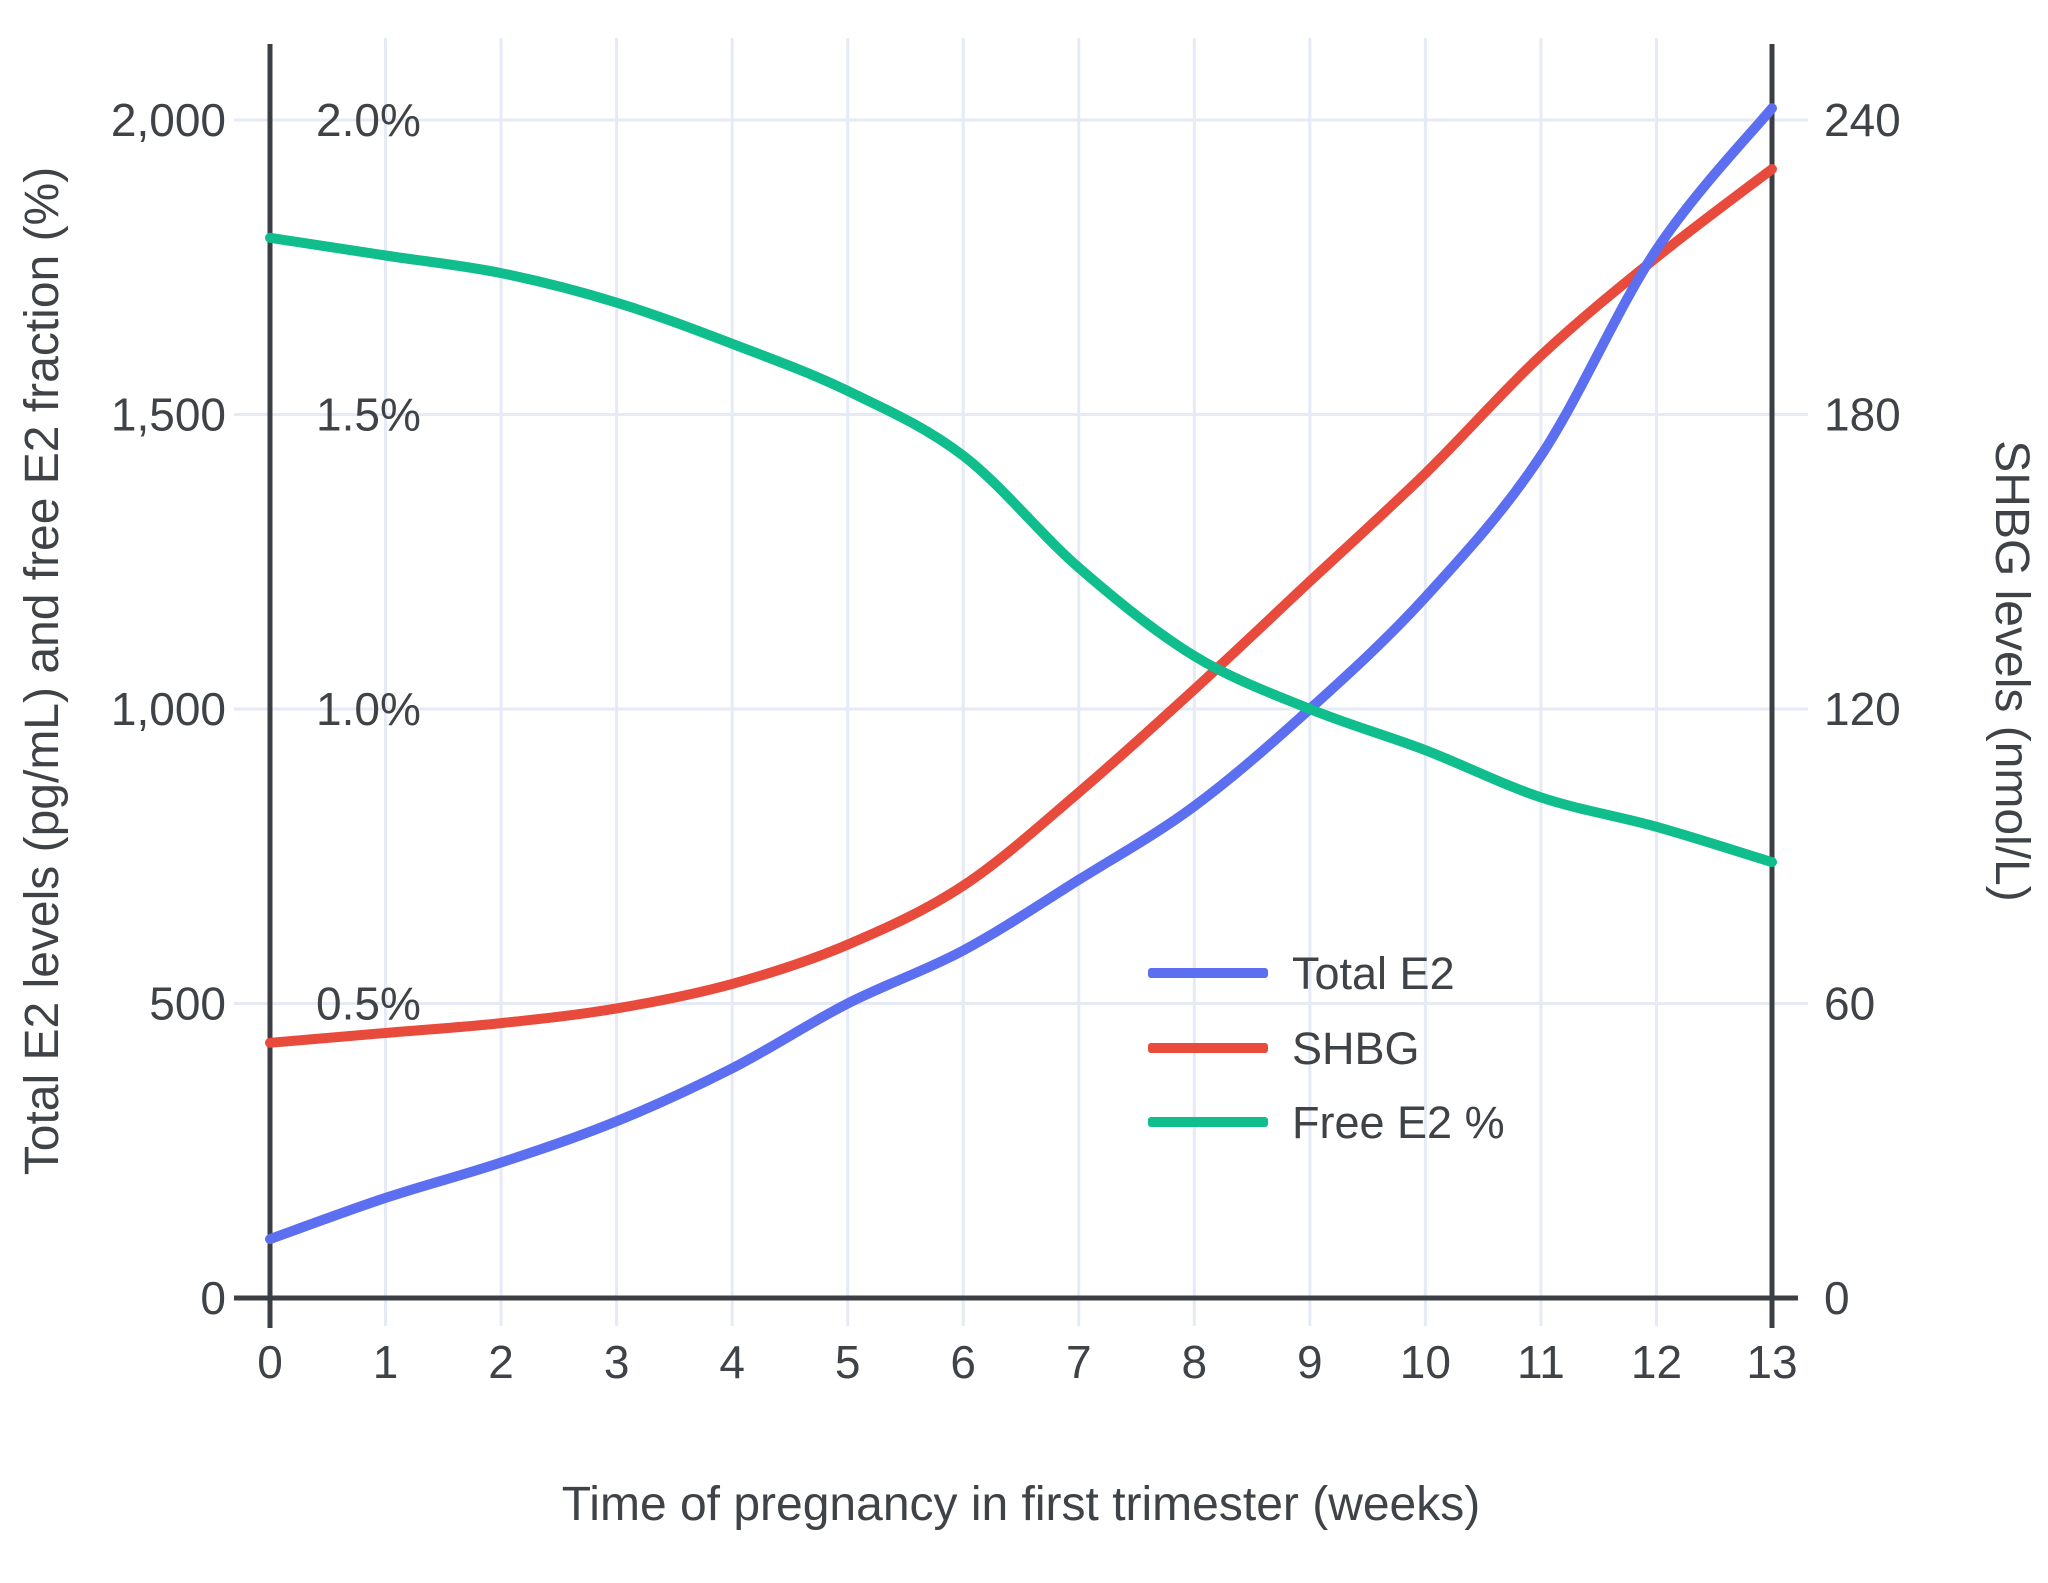  Describe the element at coordinates (1862, 415) in the screenshot. I see `y-axis-right-tick-label: 180` at that location.